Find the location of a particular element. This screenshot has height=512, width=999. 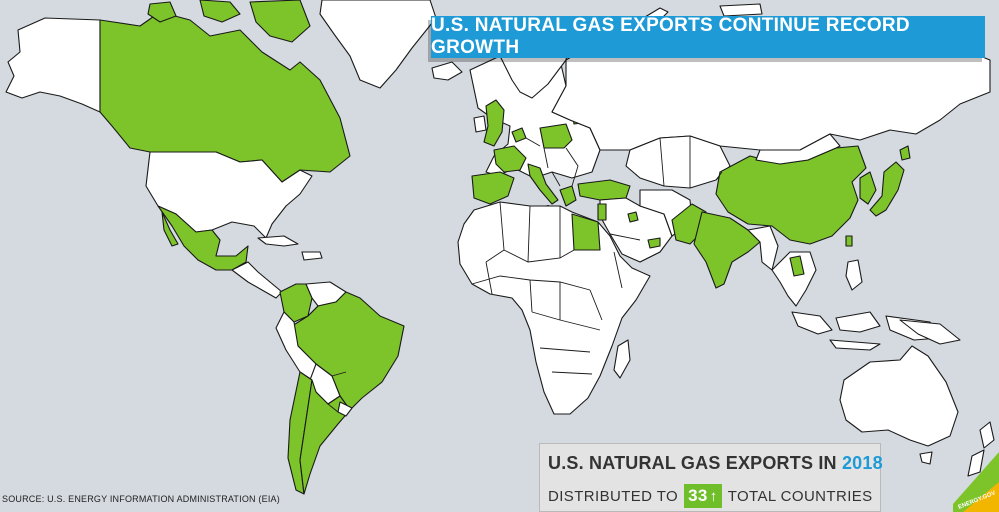

korea-land is located at coordinates (868, 188).